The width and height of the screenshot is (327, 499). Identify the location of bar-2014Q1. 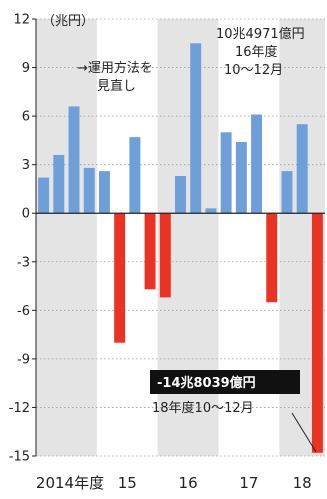
(44, 195).